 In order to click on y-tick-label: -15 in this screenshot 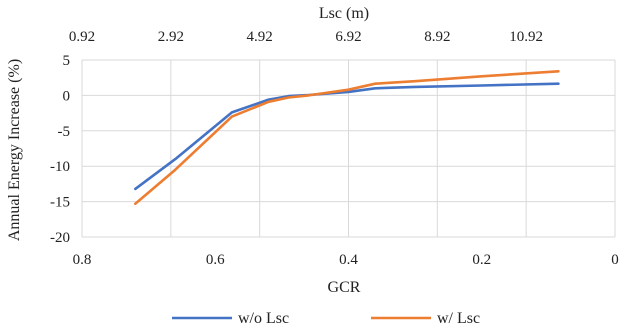, I will do `click(60, 203)`.